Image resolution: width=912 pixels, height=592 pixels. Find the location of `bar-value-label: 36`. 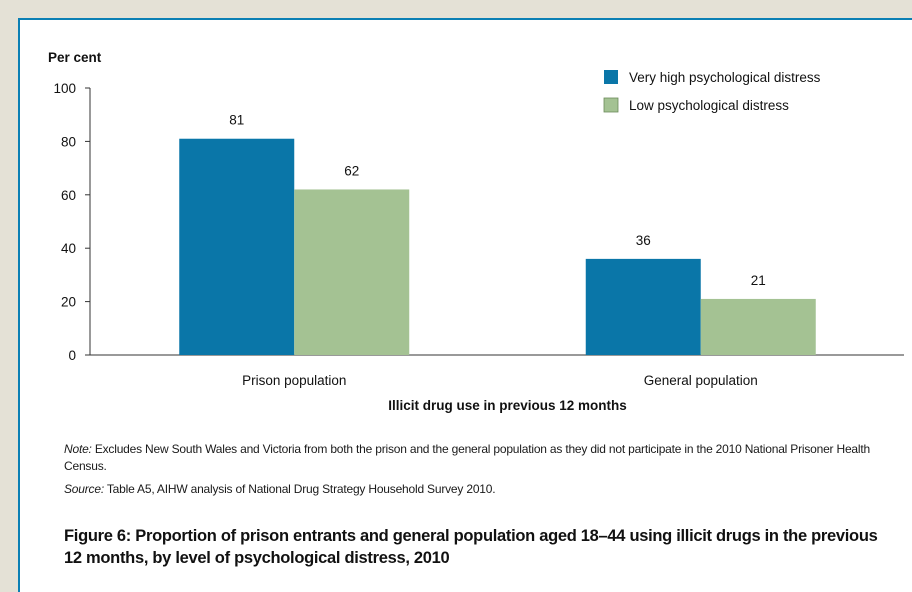

bar-value-label: 36 is located at coordinates (643, 240).